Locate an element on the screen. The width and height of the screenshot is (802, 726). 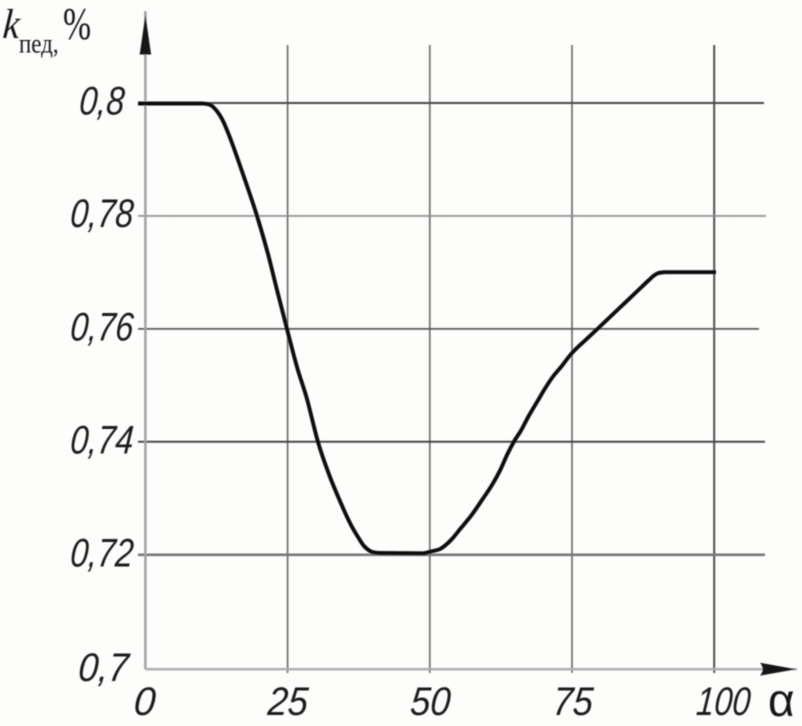
svg-text: 50 is located at coordinates (431, 702).